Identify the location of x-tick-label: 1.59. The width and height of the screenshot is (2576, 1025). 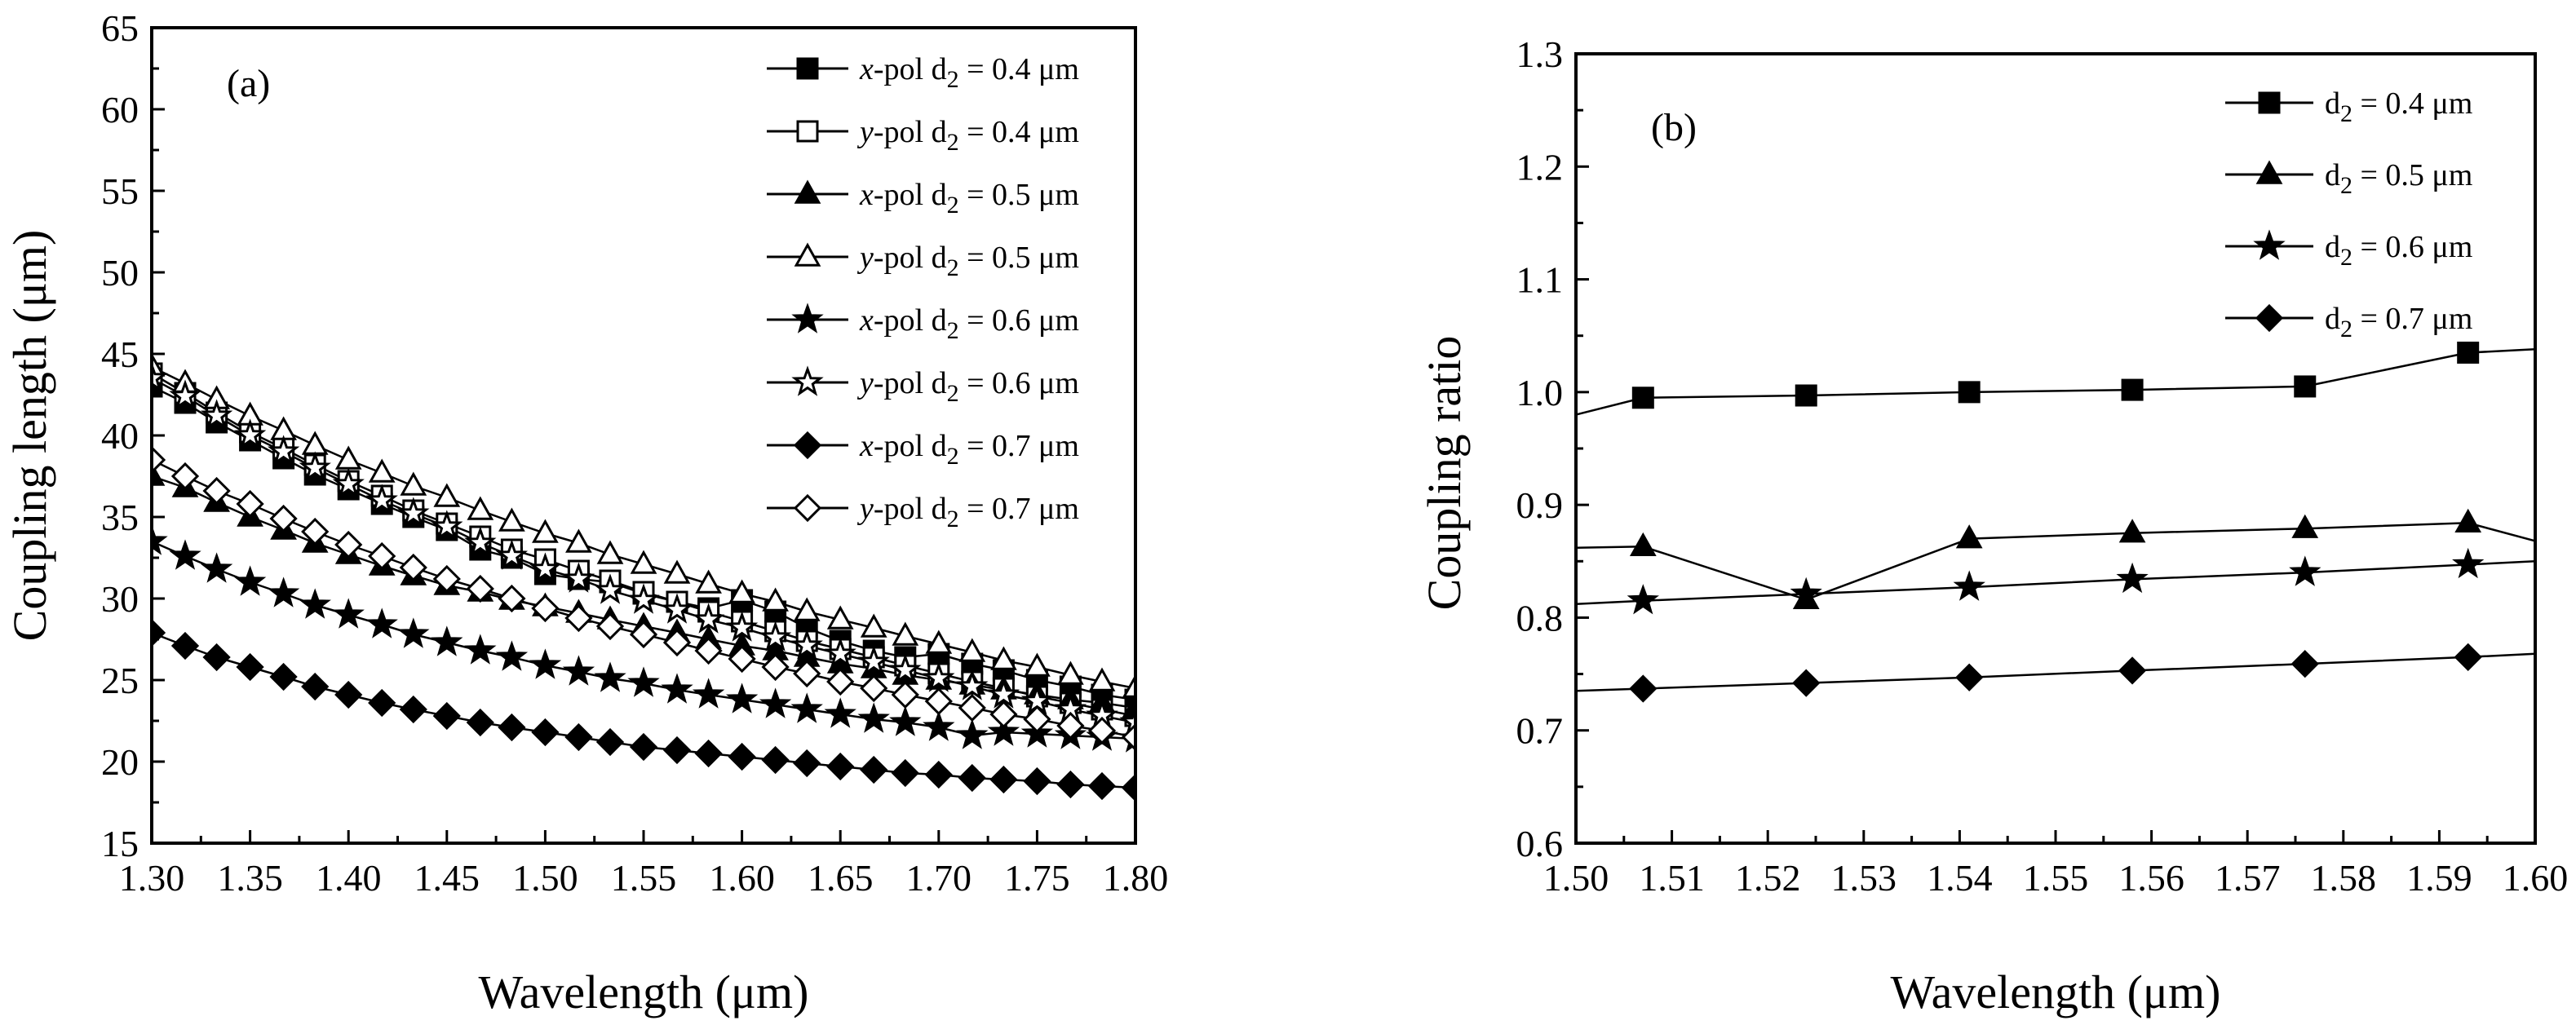
(2439, 878).